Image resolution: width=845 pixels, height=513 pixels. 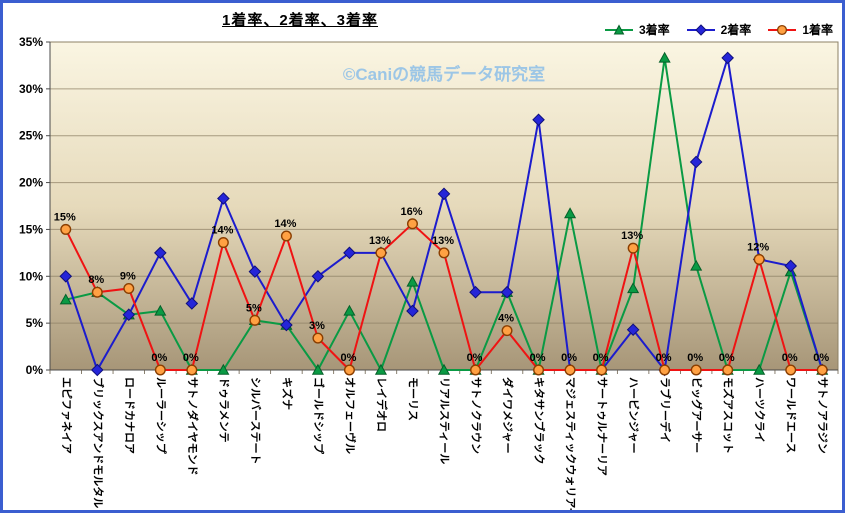 What do you see at coordinates (31, 42) in the screenshot?
I see `y-axis-label: 35%` at bounding box center [31, 42].